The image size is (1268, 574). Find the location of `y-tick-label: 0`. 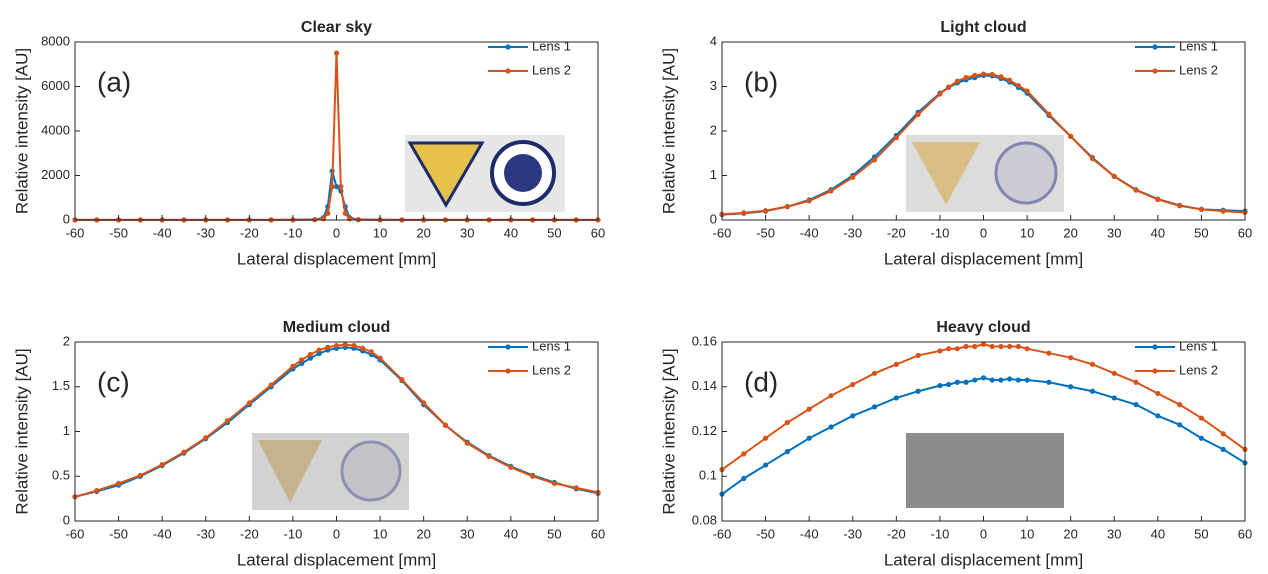

y-tick-label: 0 is located at coordinates (66, 218).